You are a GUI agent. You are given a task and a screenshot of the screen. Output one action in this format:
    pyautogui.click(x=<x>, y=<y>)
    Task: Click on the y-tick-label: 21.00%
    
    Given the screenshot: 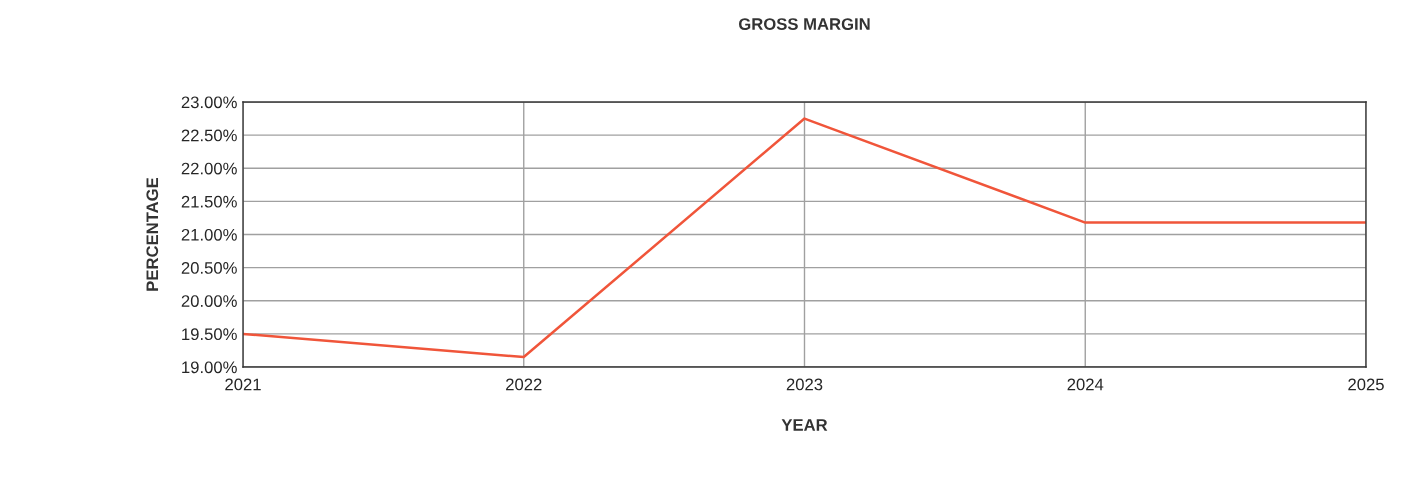 What is the action you would take?
    pyautogui.click(x=209, y=234)
    